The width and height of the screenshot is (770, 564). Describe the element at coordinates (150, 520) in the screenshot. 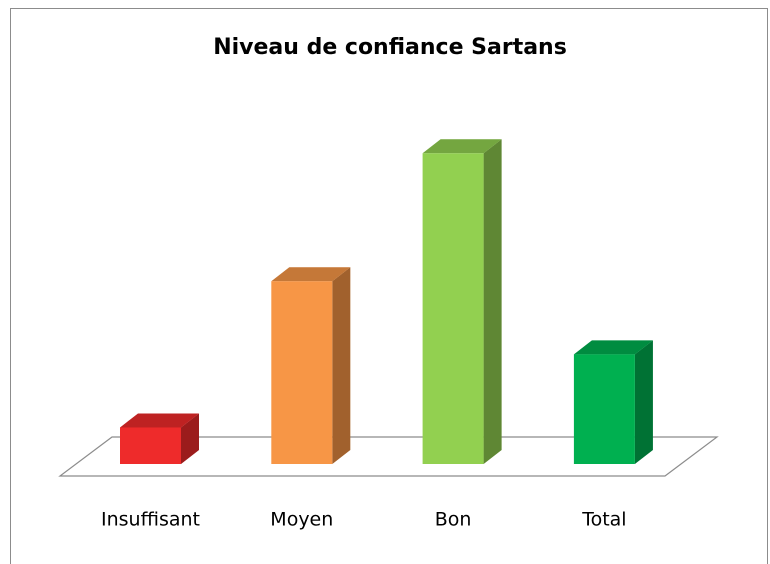

I see `x-tick-label: Insuffisant` at that location.